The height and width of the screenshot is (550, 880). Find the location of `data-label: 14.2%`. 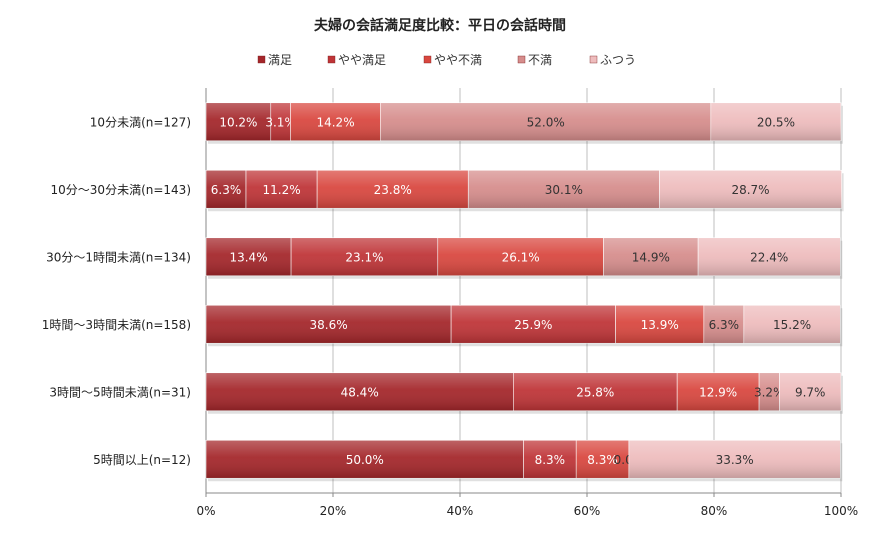

data-label: 14.2% is located at coordinates (335, 122).